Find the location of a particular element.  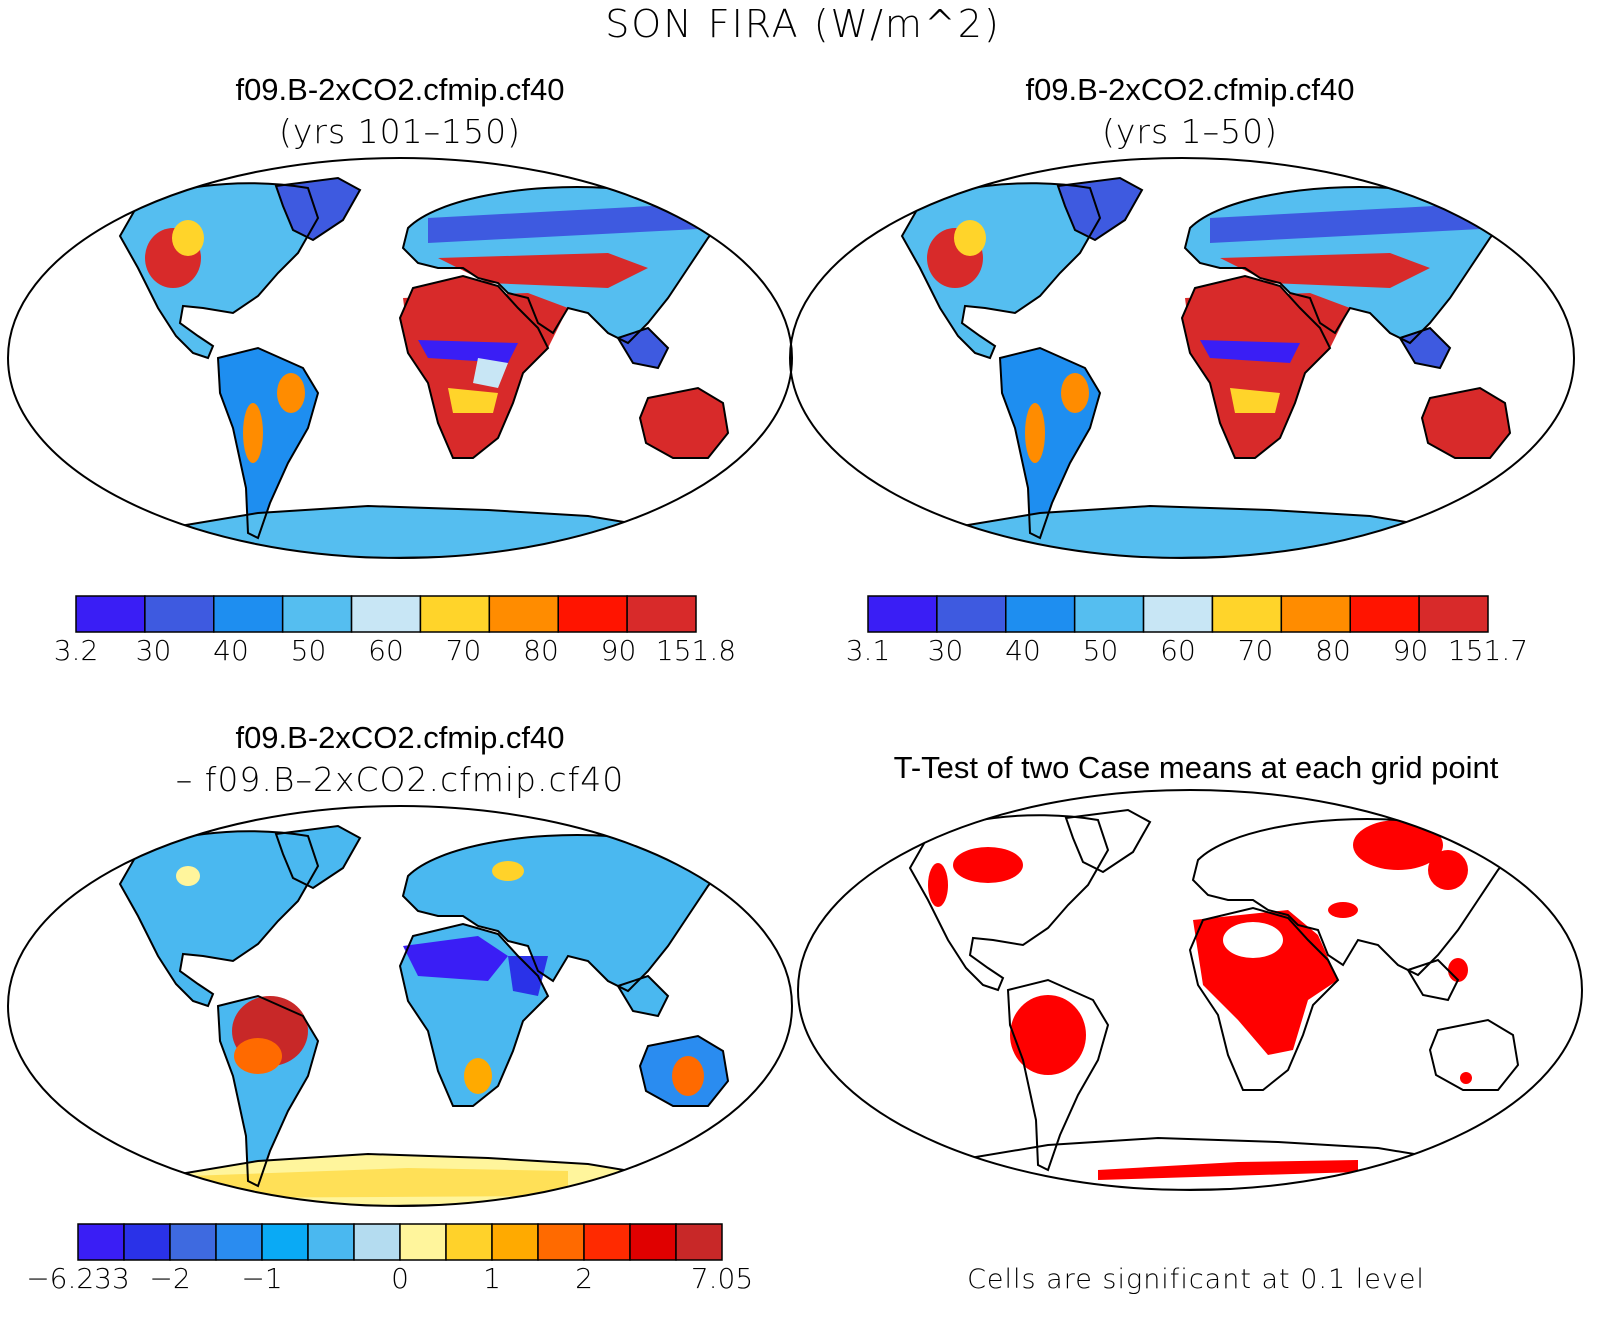

panel-1-colorbar-labels: 3.2 30 40 50 60 70 80 90 151.8 is located at coordinates (395, 652).